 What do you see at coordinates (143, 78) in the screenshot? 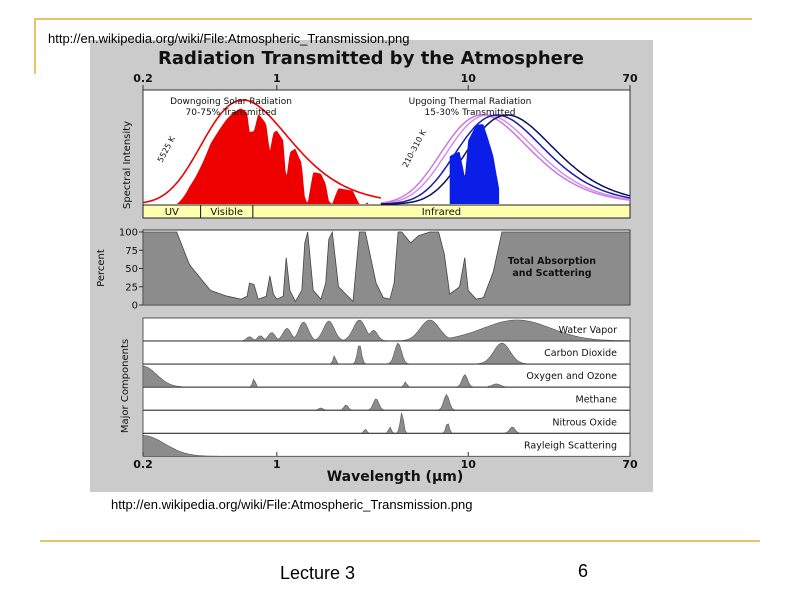
I see `top-tick-label: 0.2` at bounding box center [143, 78].